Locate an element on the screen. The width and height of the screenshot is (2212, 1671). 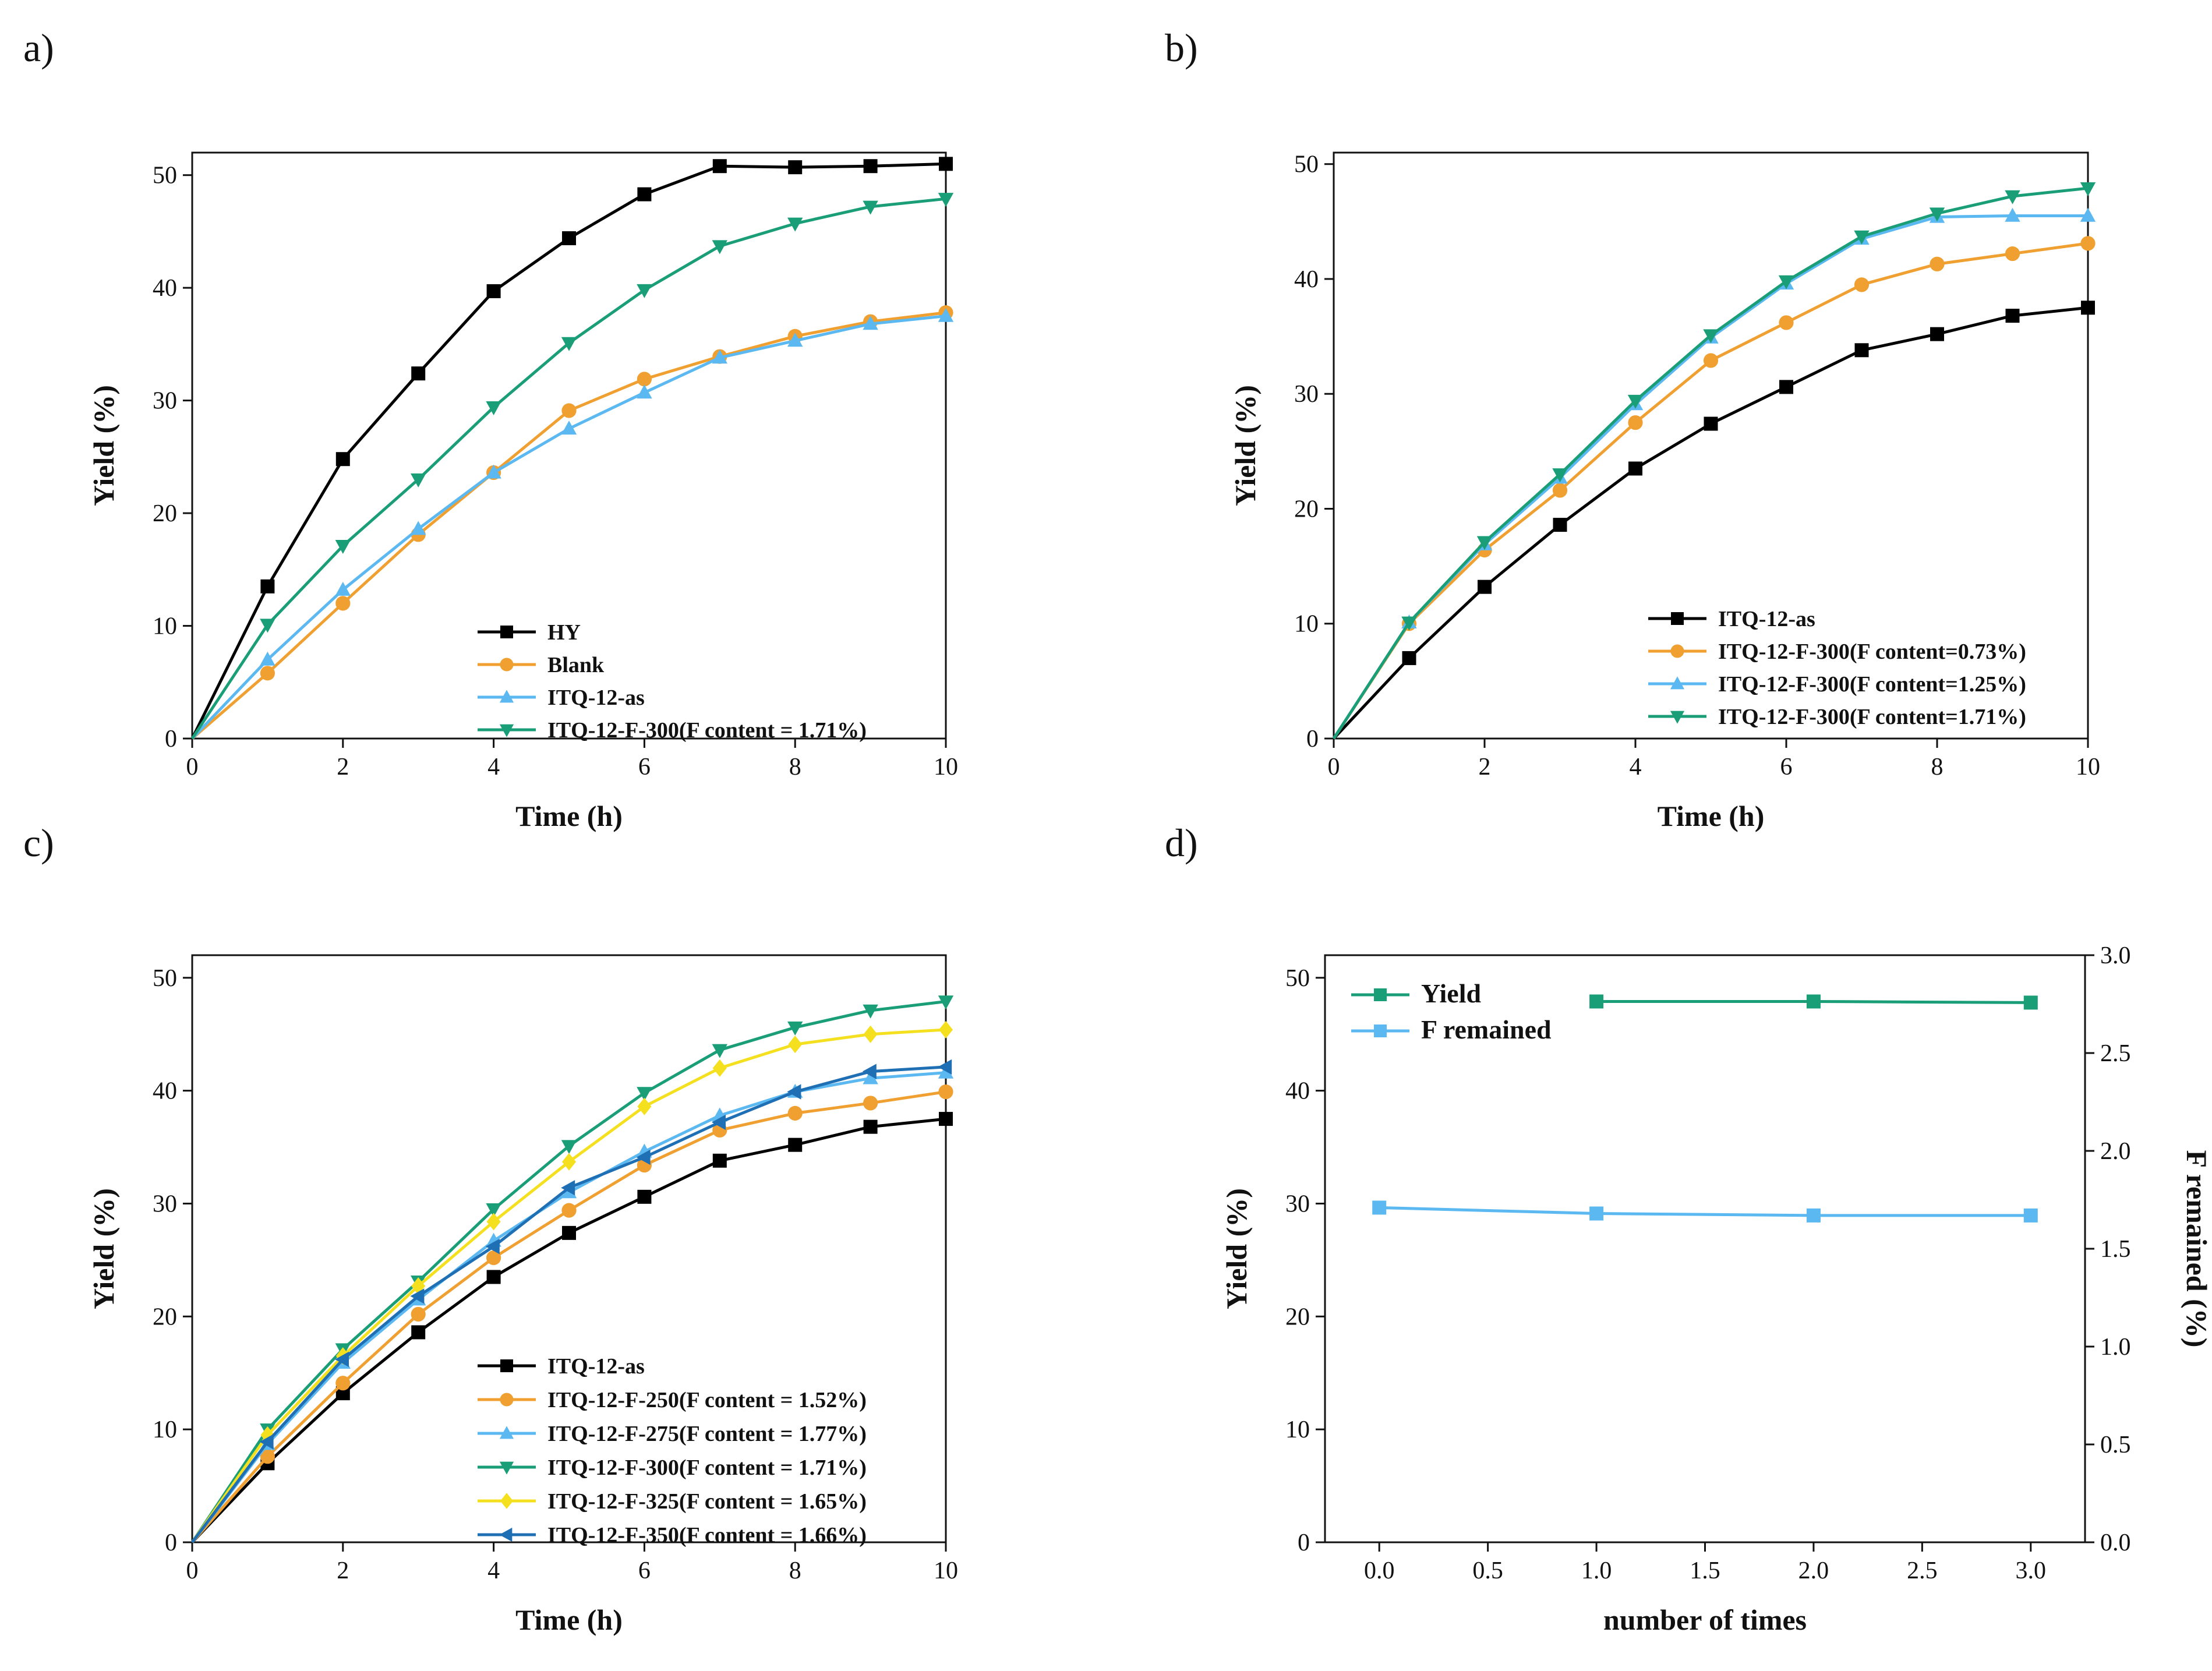
legend-label: ITQ-12-F-300(F content = 1.71%) is located at coordinates (707, 1467).